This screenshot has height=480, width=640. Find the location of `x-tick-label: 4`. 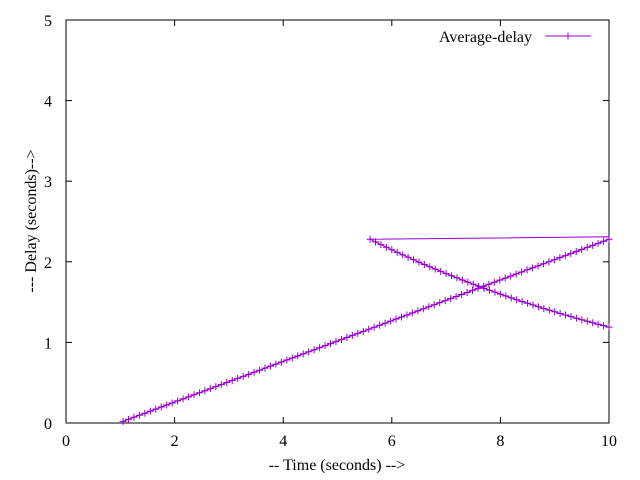

x-tick-label: 4 is located at coordinates (283, 441).